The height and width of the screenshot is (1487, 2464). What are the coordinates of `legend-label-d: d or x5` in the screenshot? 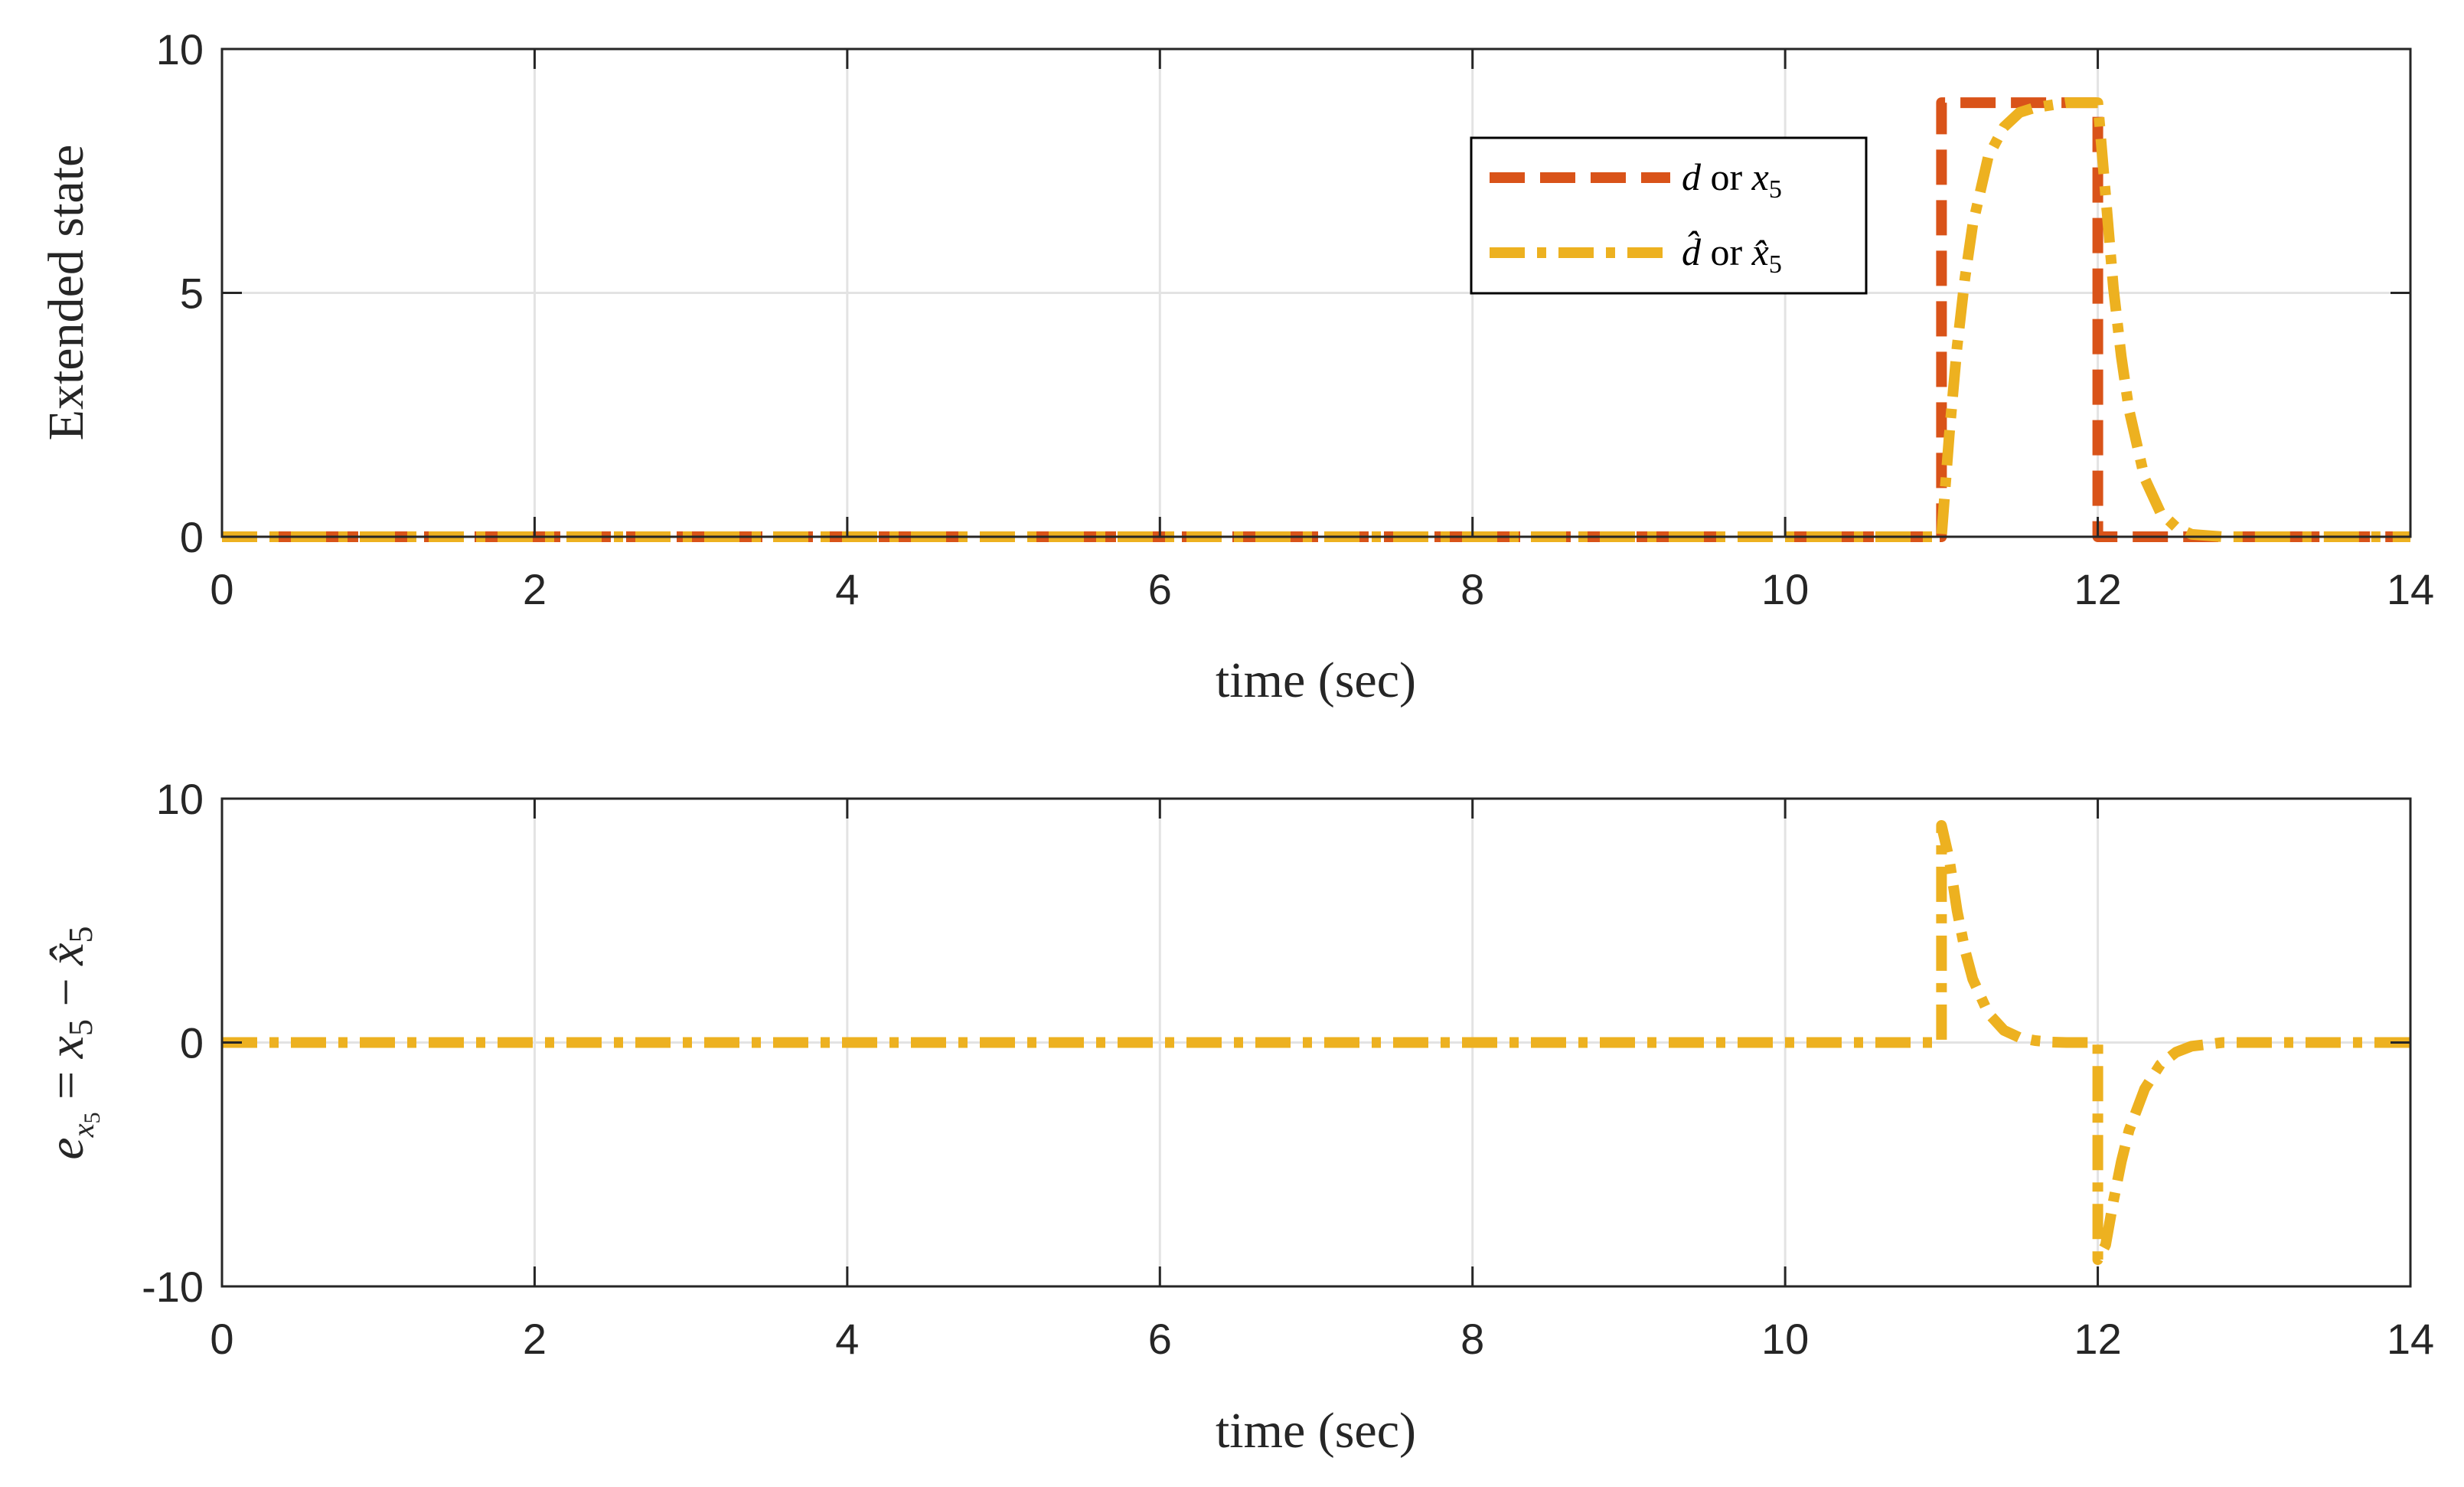 It's located at (1732, 179).